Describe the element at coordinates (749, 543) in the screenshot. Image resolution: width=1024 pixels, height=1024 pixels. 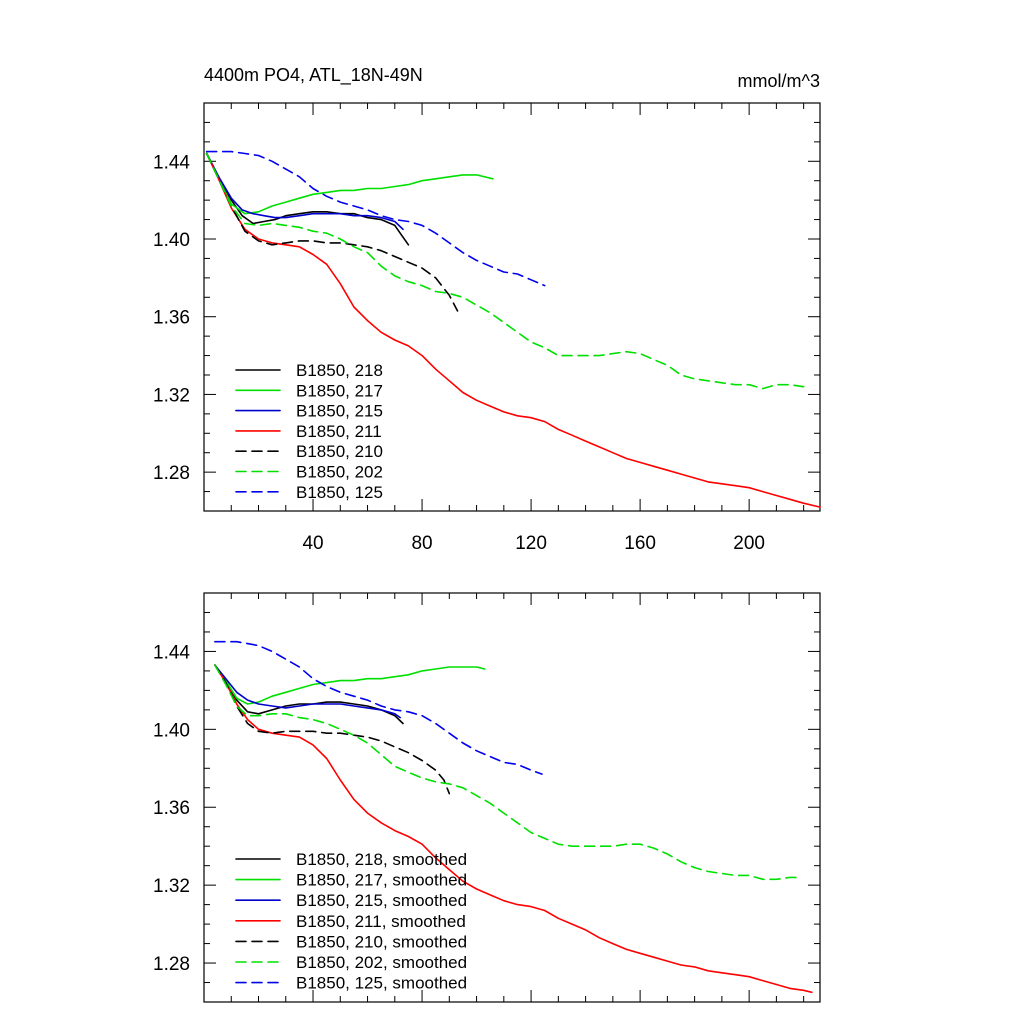
I see `x-tick-label: 200` at that location.